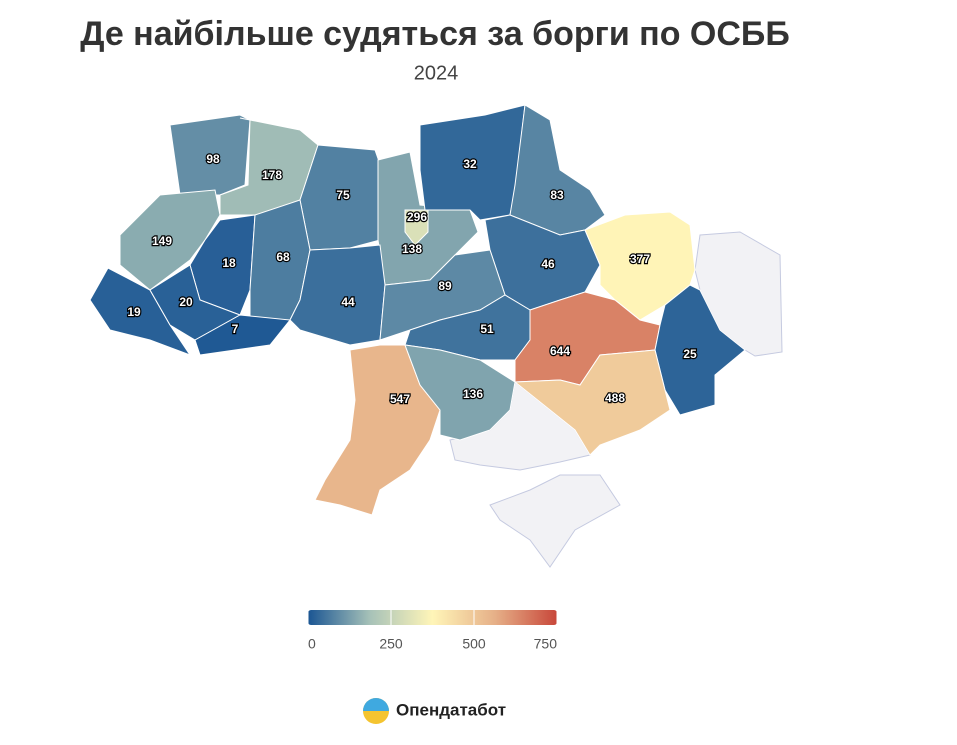 This screenshot has height=745, width=957. Describe the element at coordinates (548, 264) in the screenshot. I see `value-label: 46` at that location.